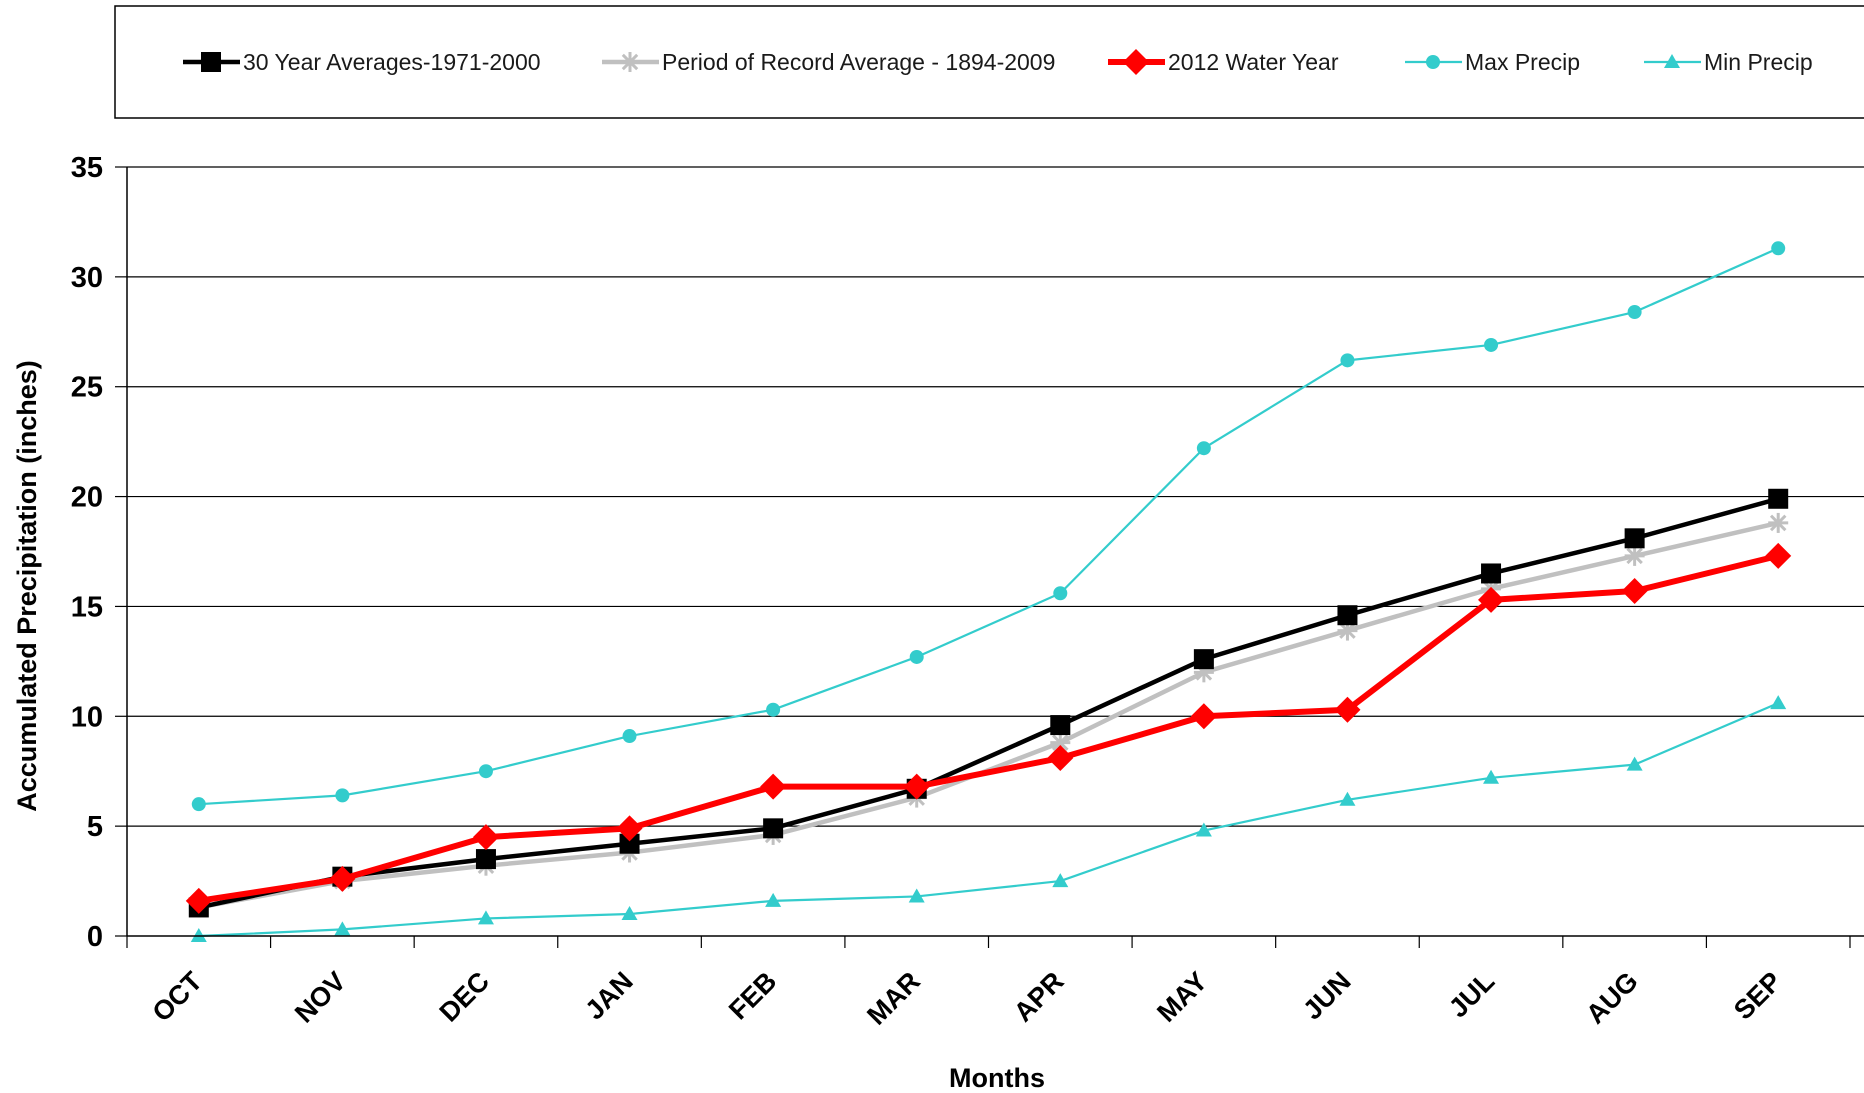  What do you see at coordinates (87, 498) in the screenshot?
I see `y-tick-label: 20` at bounding box center [87, 498].